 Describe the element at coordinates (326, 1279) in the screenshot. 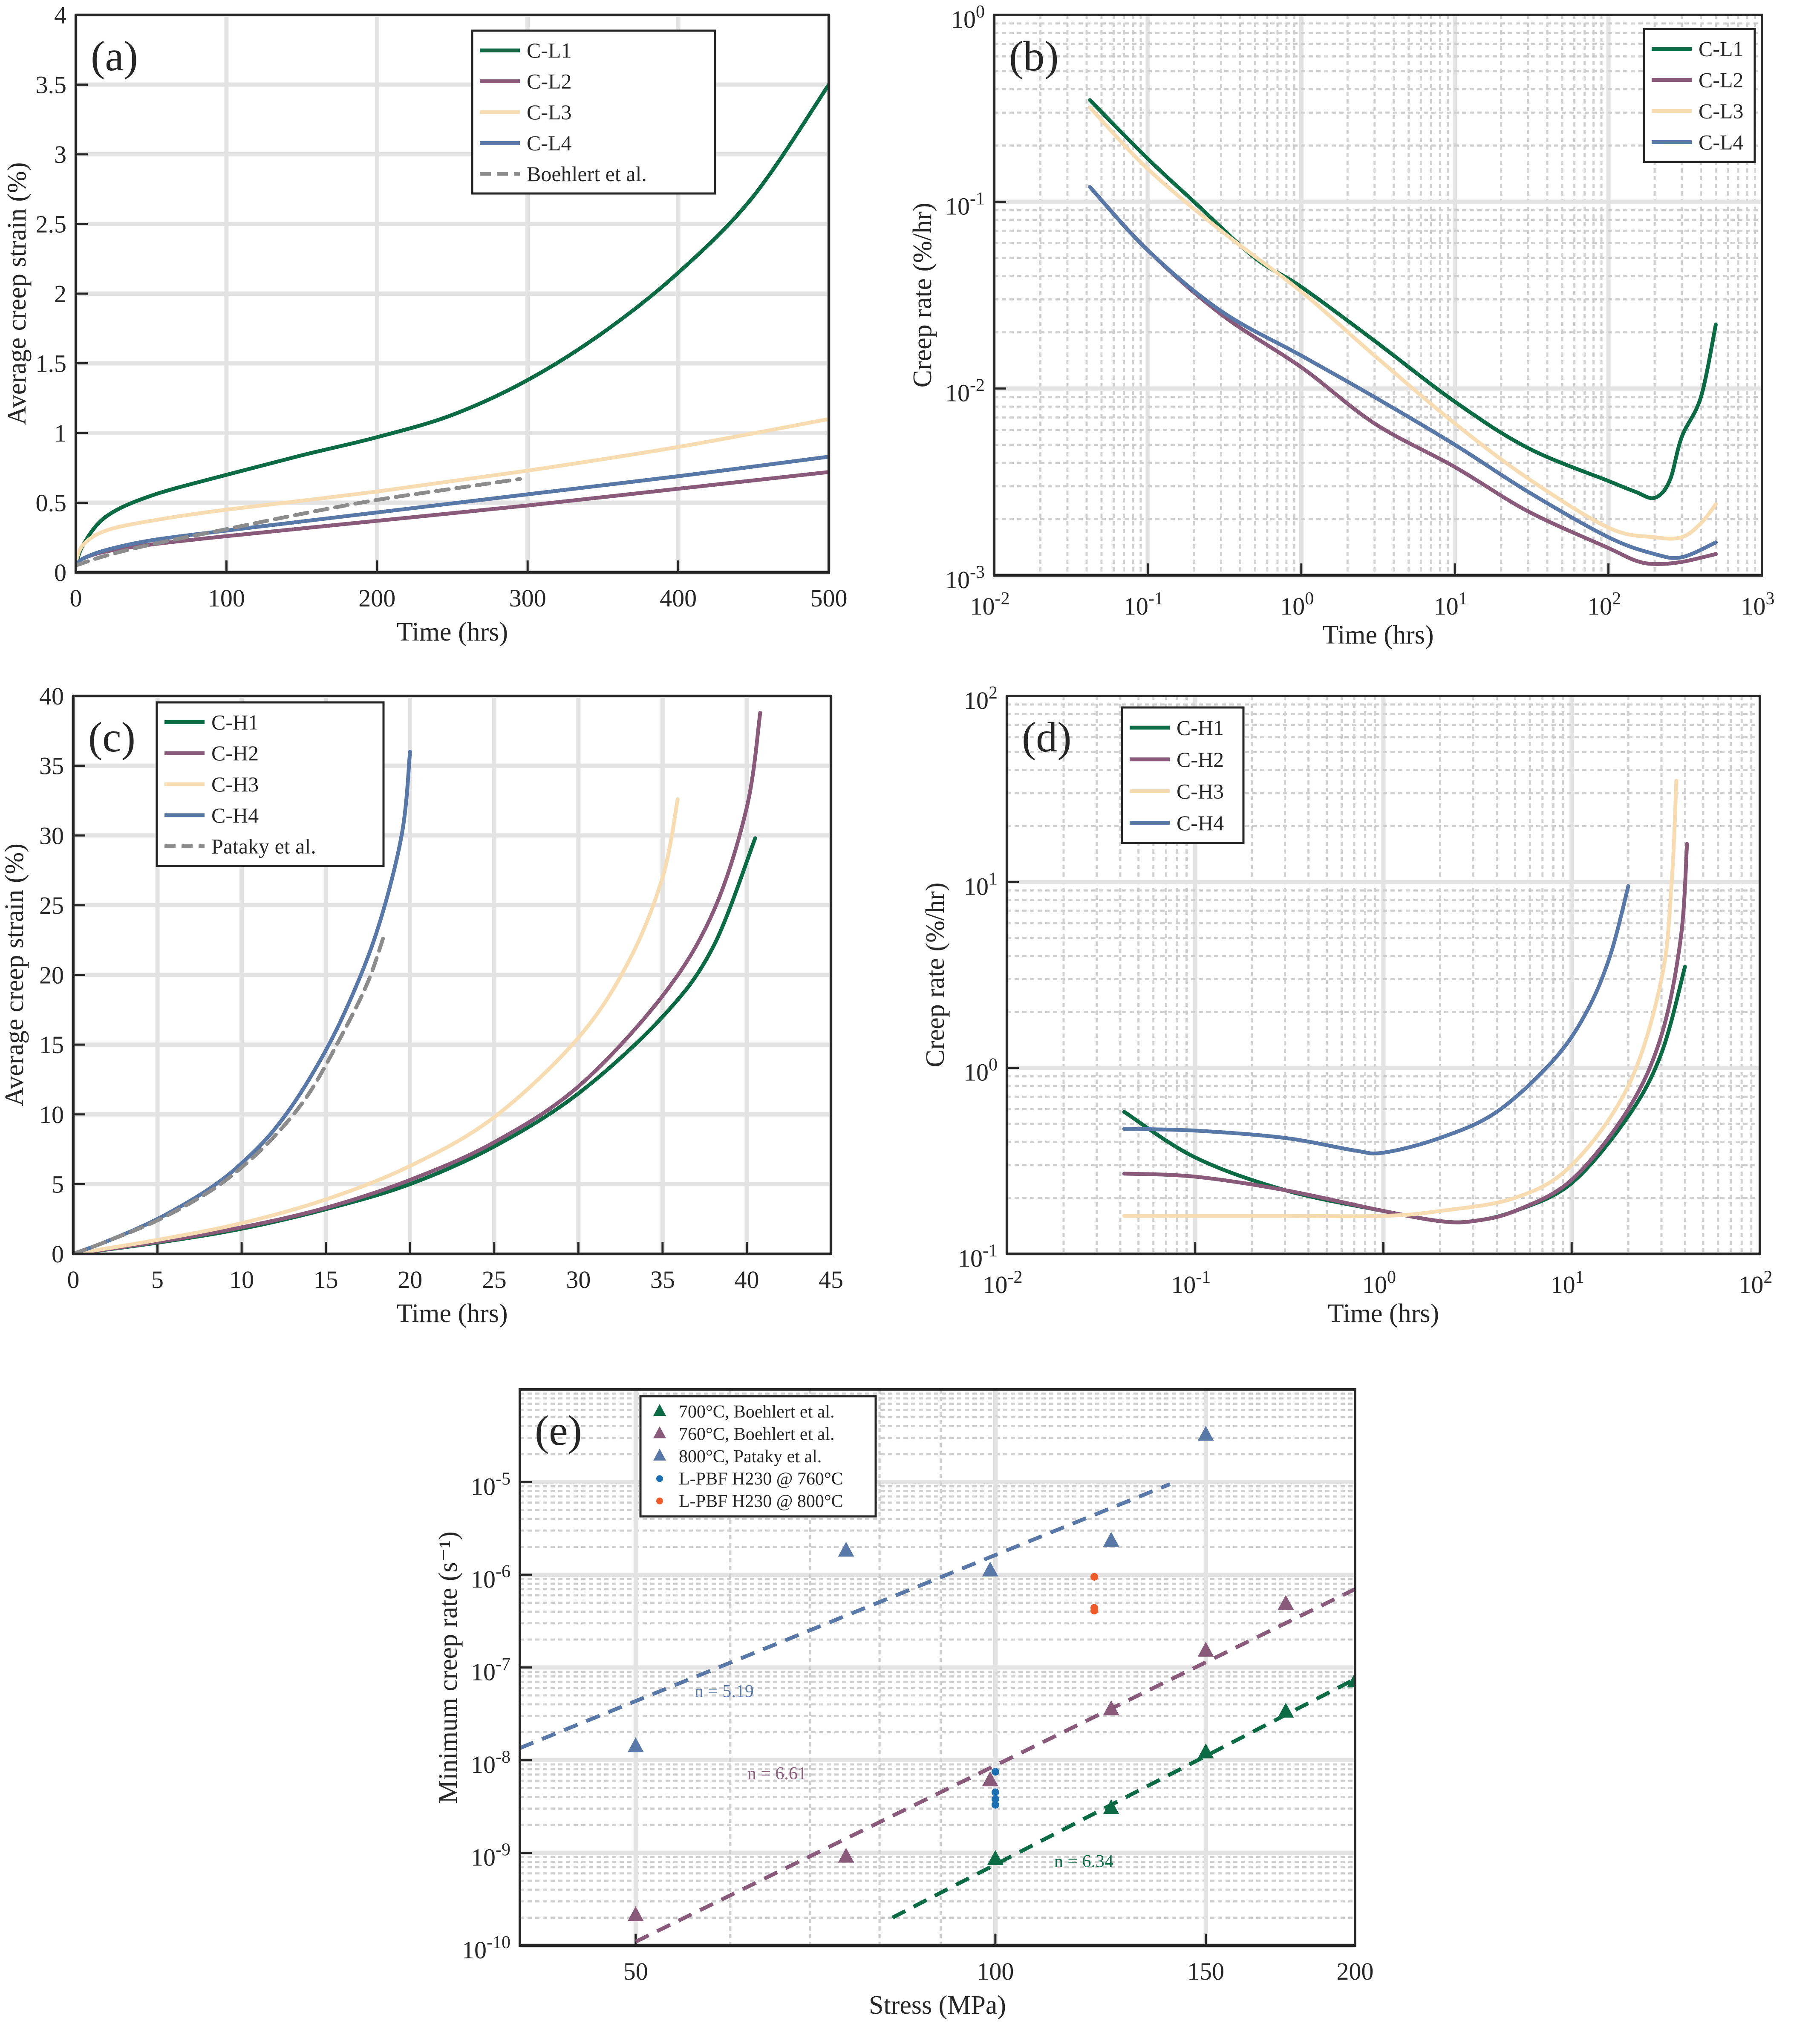

I see `x-tick-label: 15` at that location.